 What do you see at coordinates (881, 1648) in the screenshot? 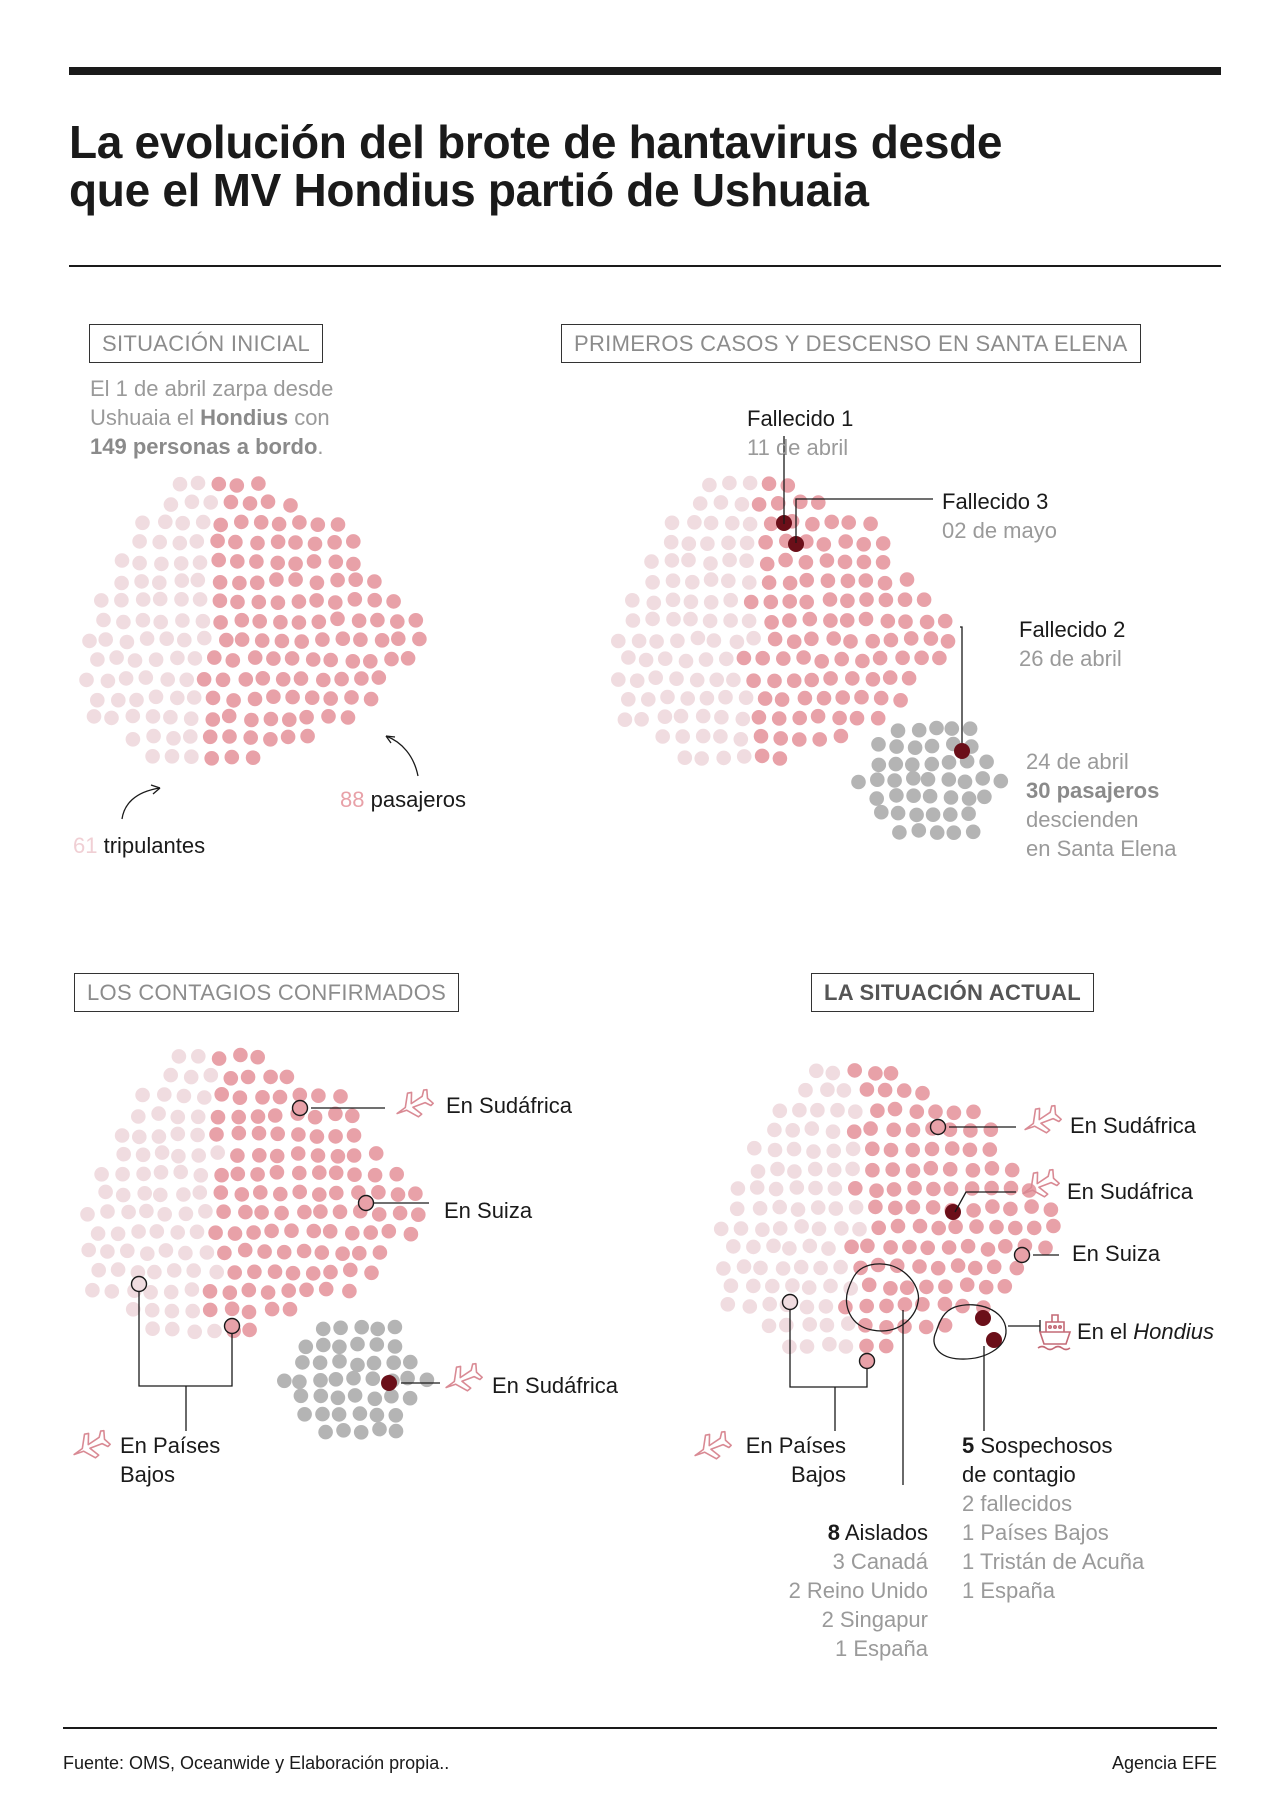
I see `isolated-item: 1 España` at bounding box center [881, 1648].